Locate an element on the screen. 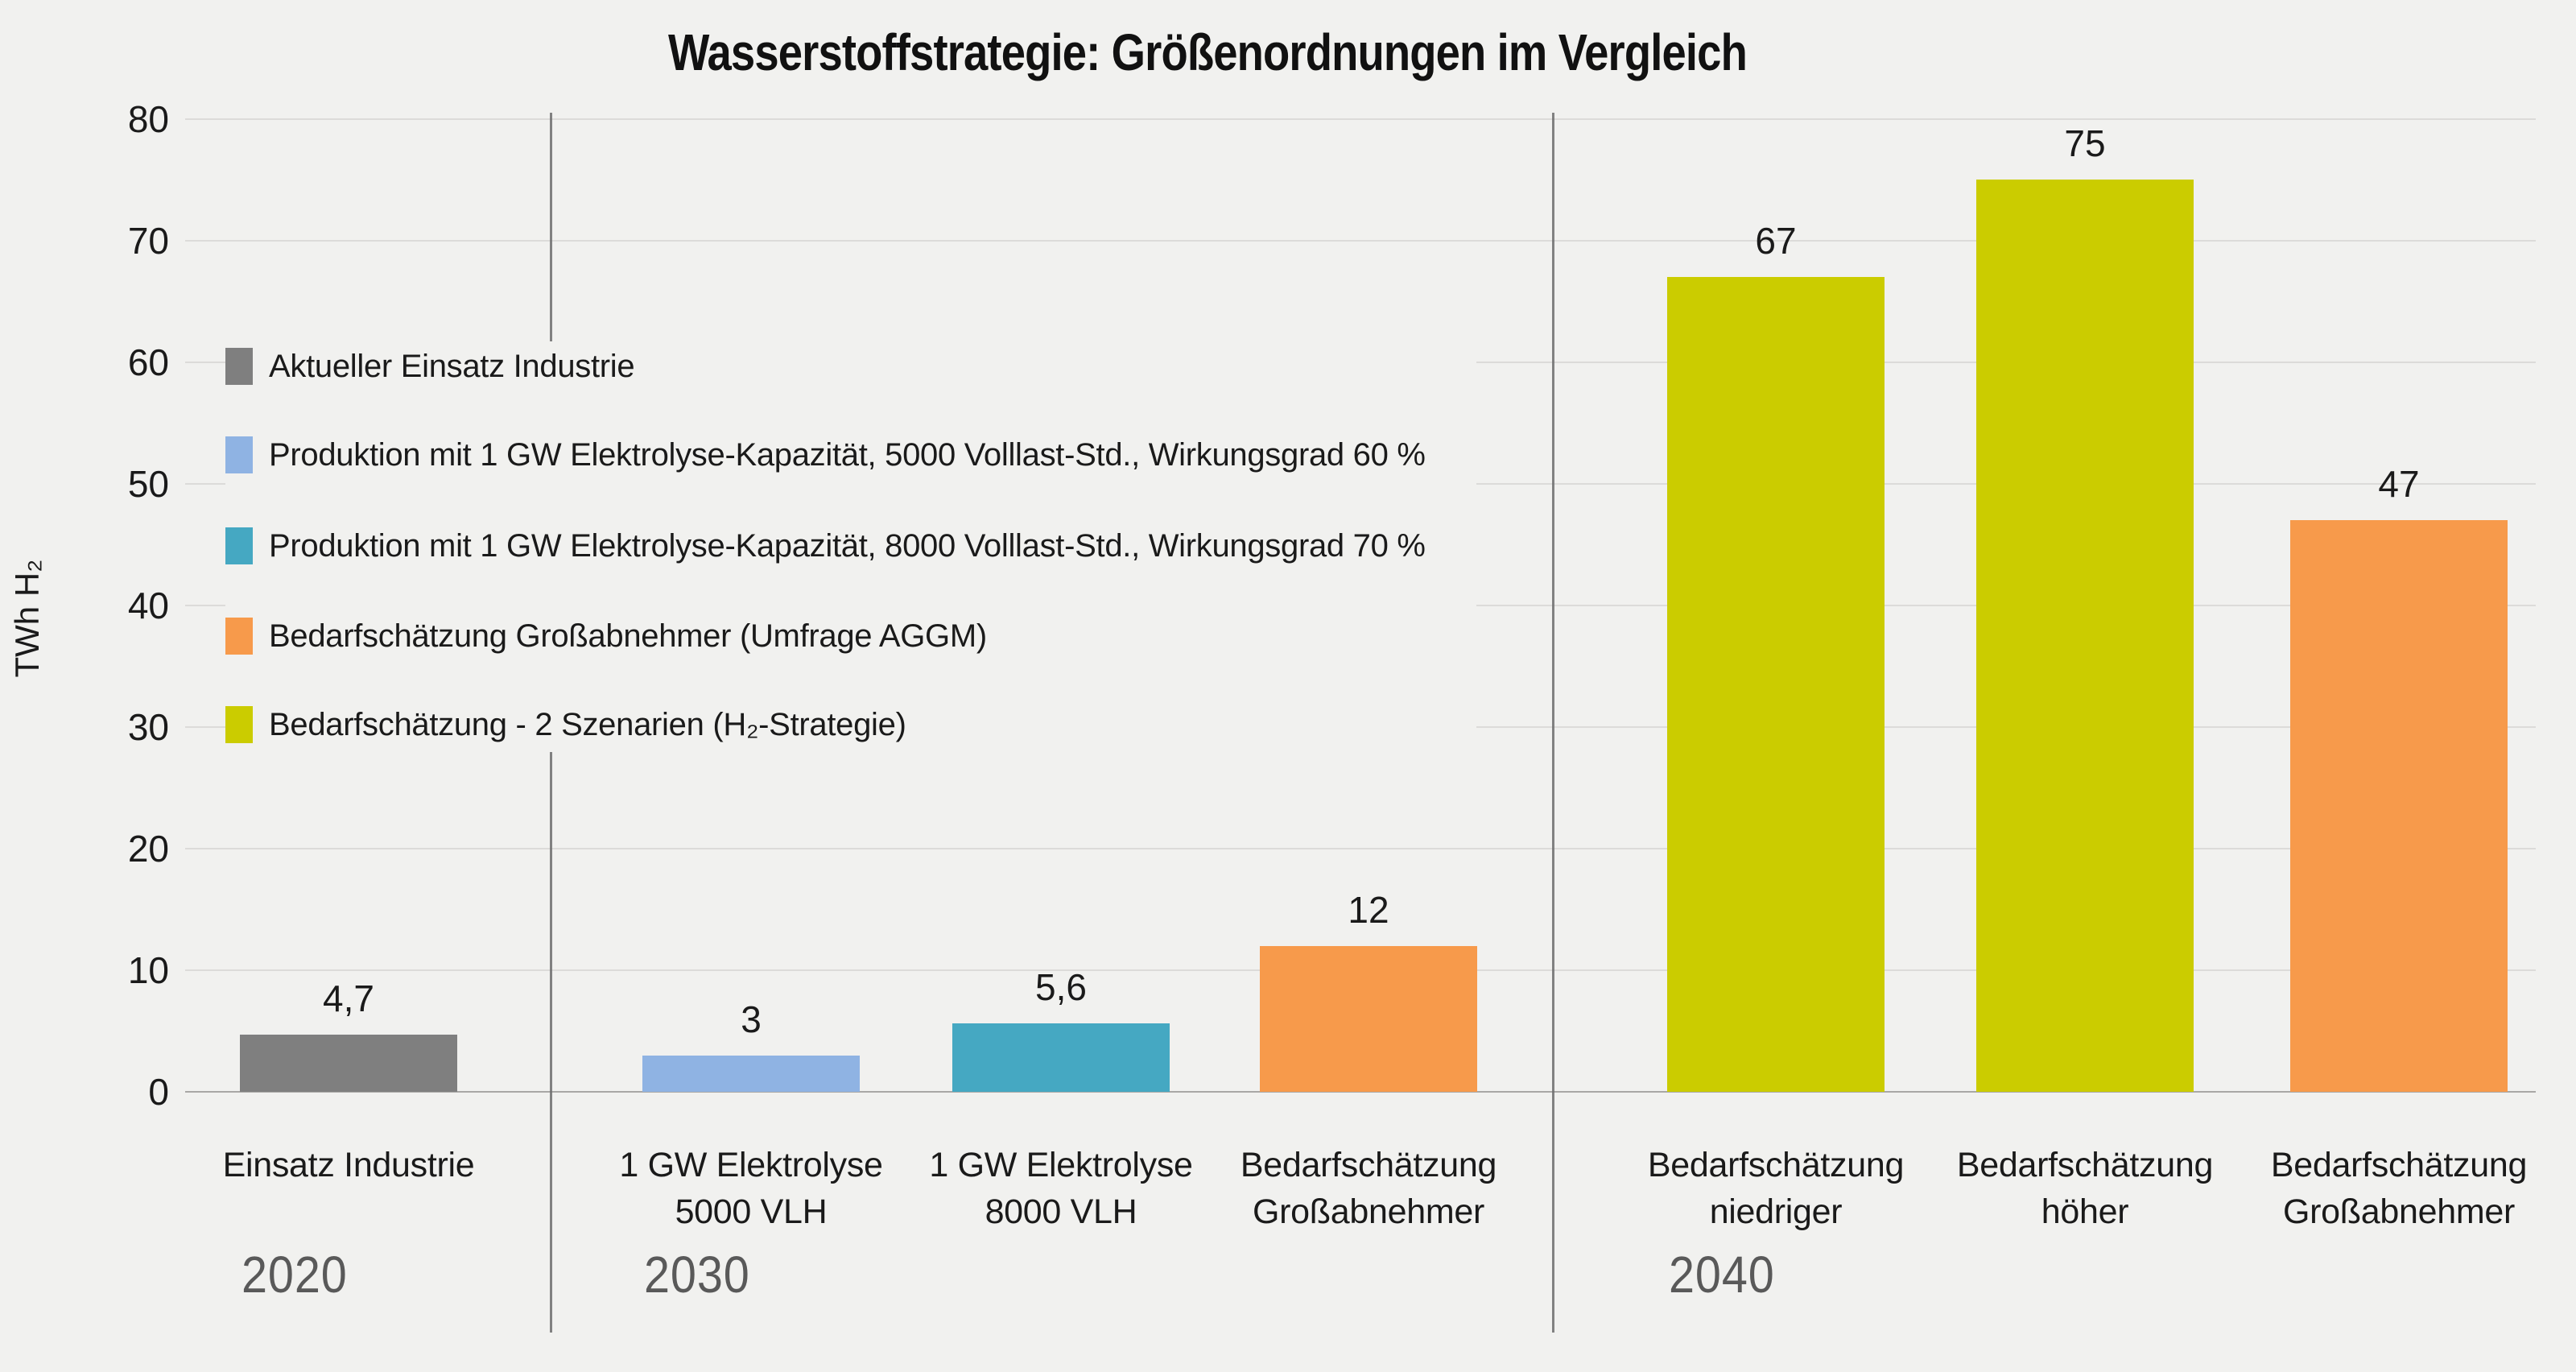 This screenshot has width=2576, height=1372. x-axis-category-label: Bedarfschätzung niedriger is located at coordinates (1776, 1188).